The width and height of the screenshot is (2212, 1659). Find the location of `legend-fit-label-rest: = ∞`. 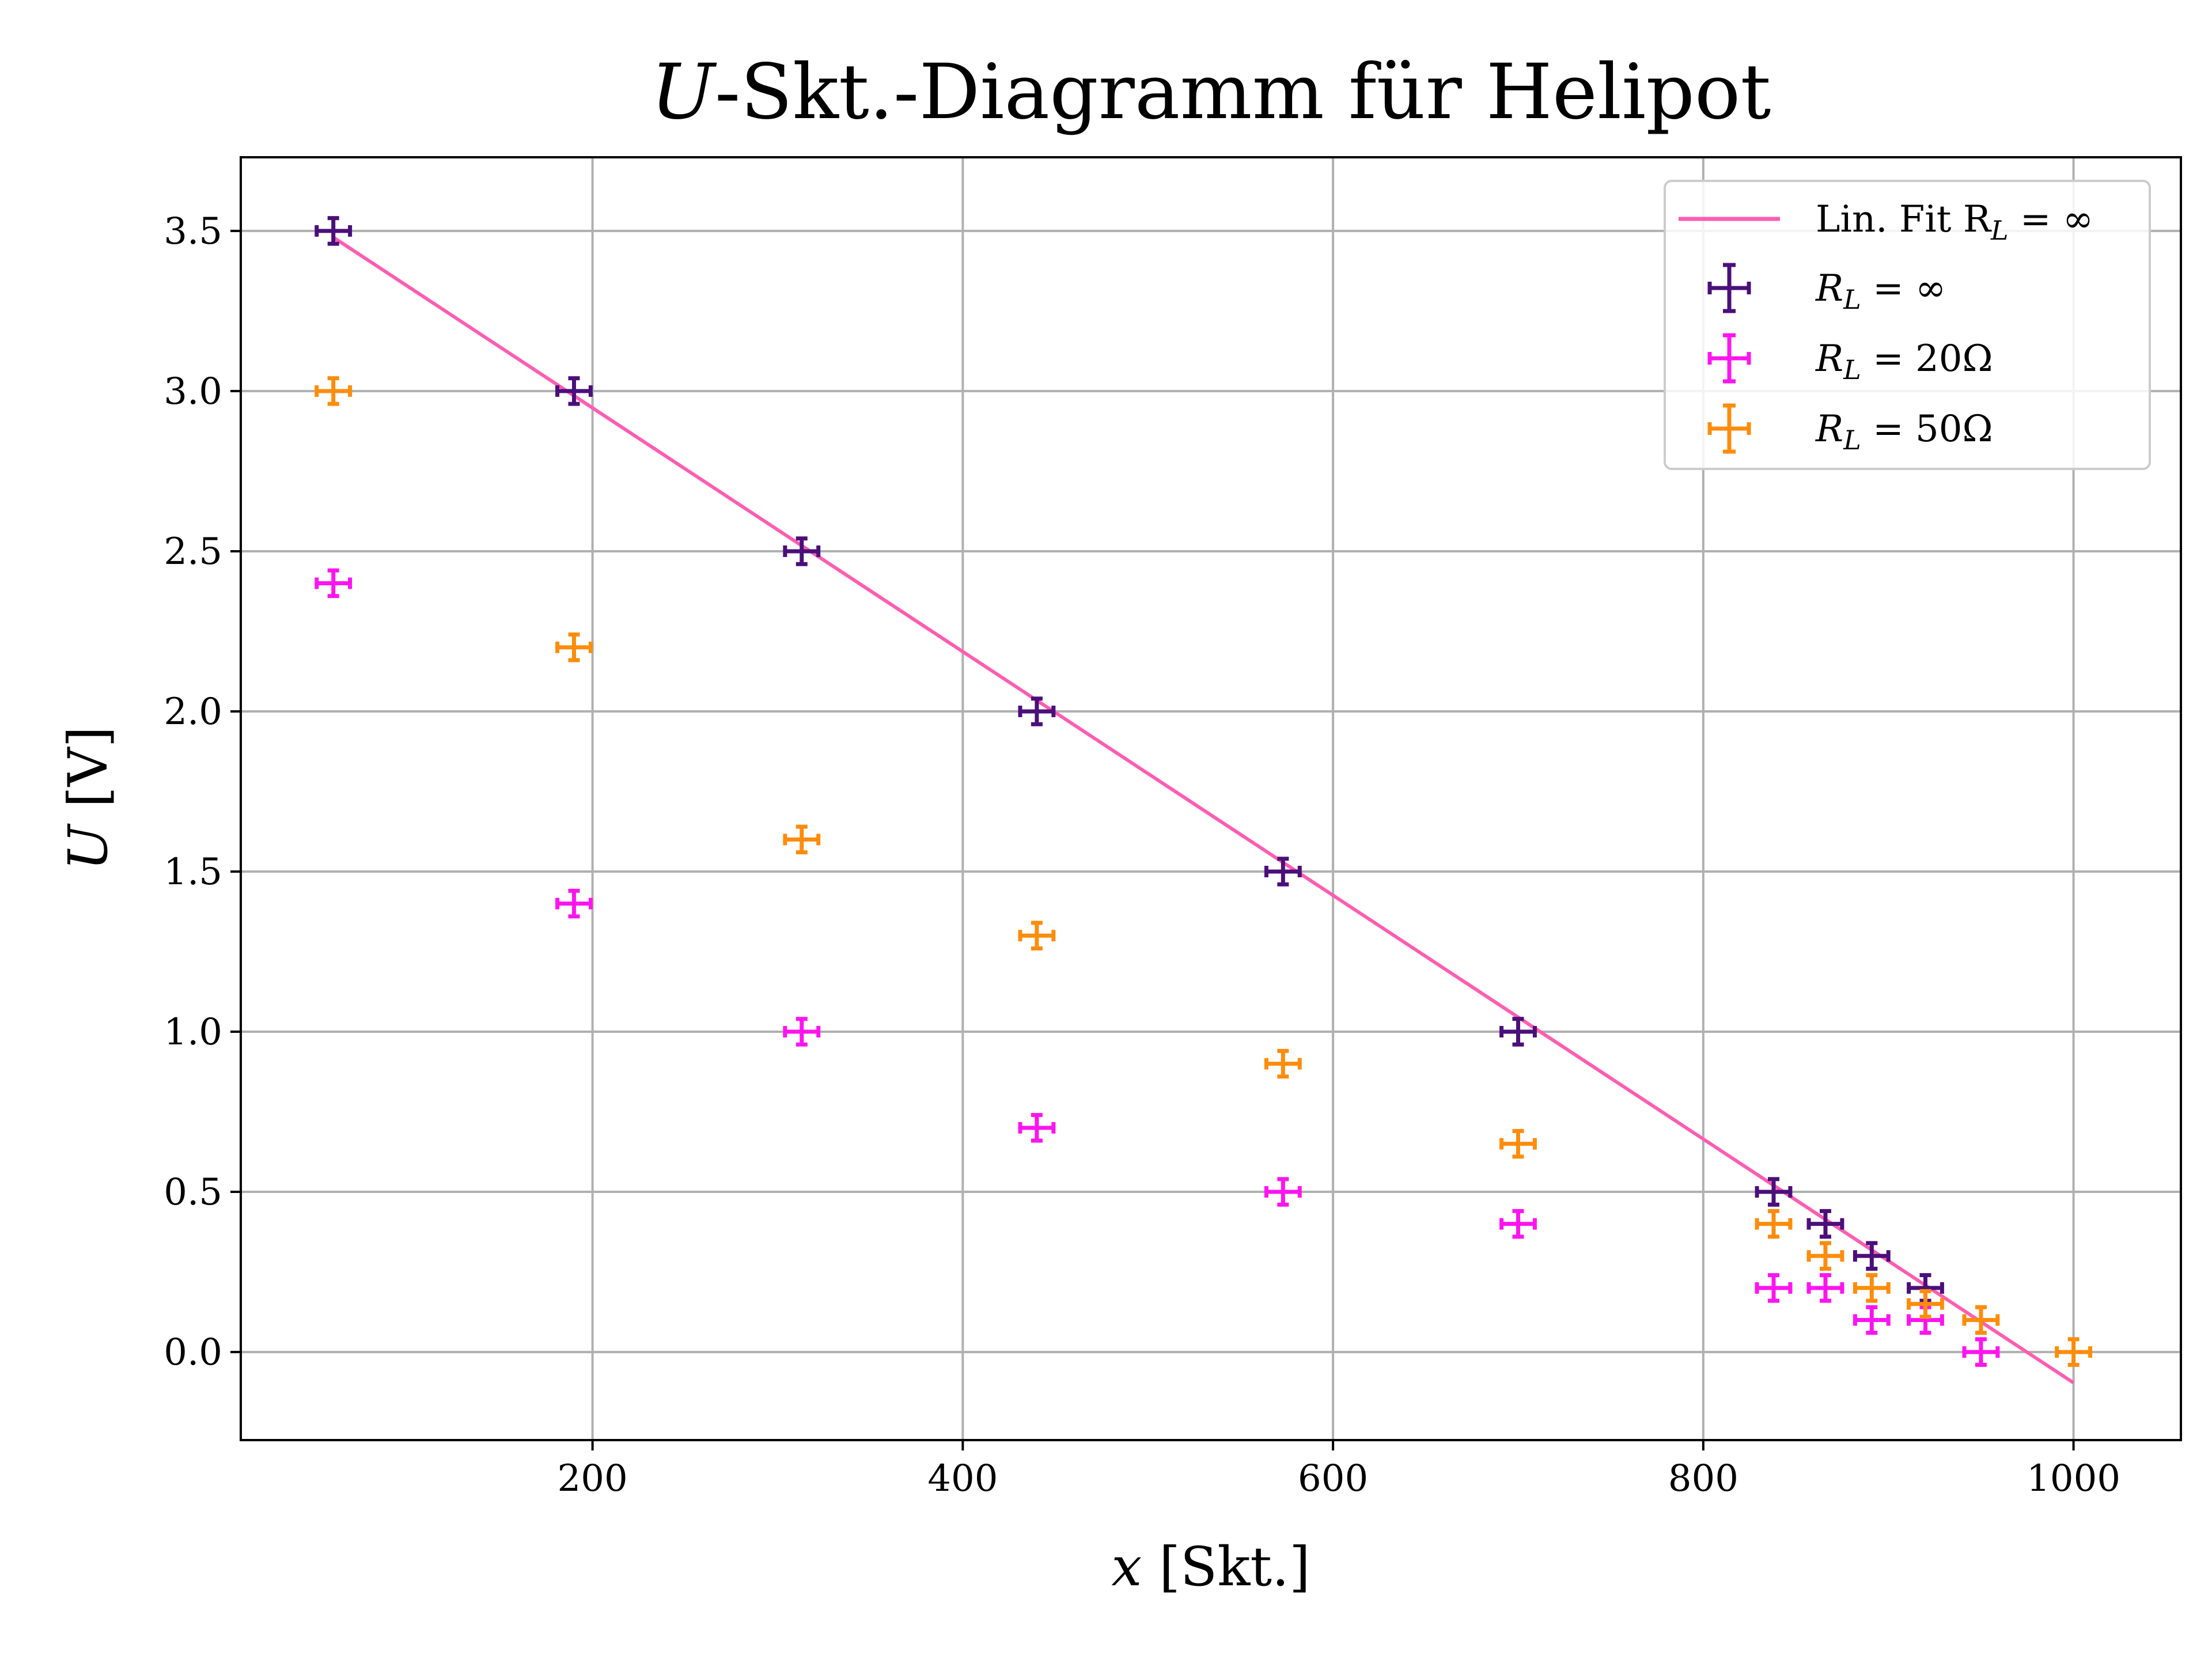

legend-fit-label-rest: = ∞ is located at coordinates (2051, 219).